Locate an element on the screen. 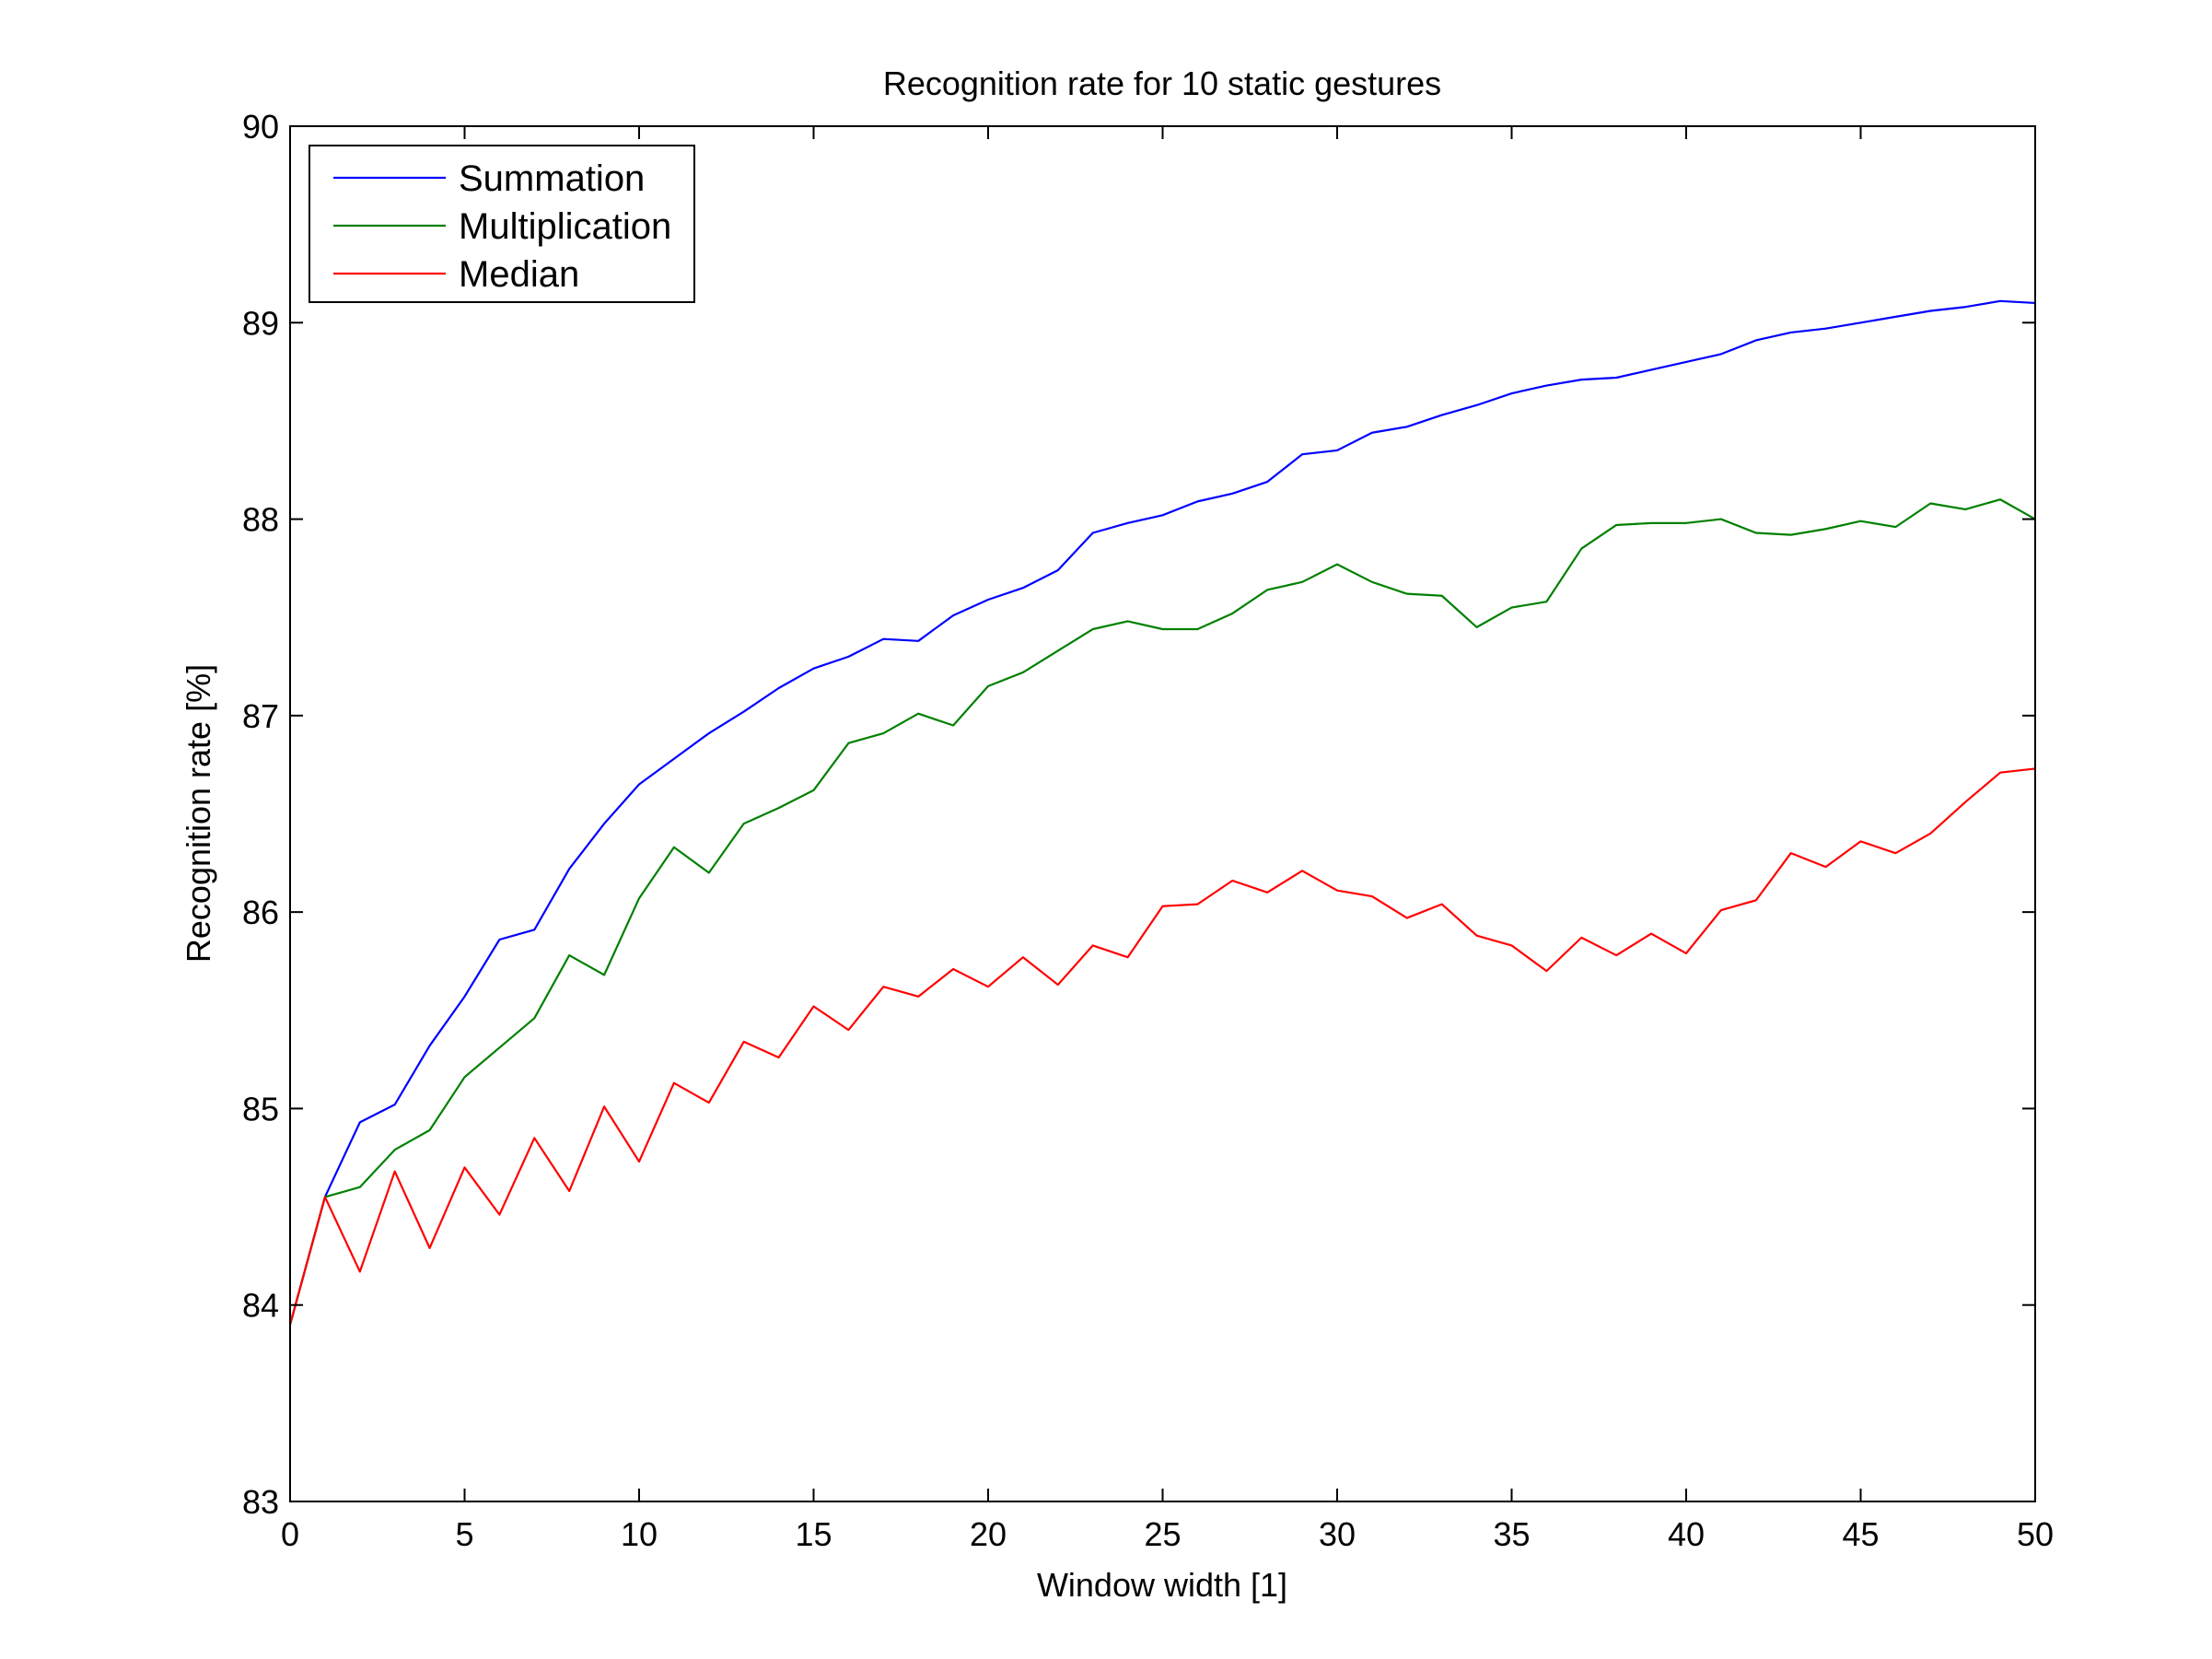  legend-label: Median is located at coordinates (519, 274).